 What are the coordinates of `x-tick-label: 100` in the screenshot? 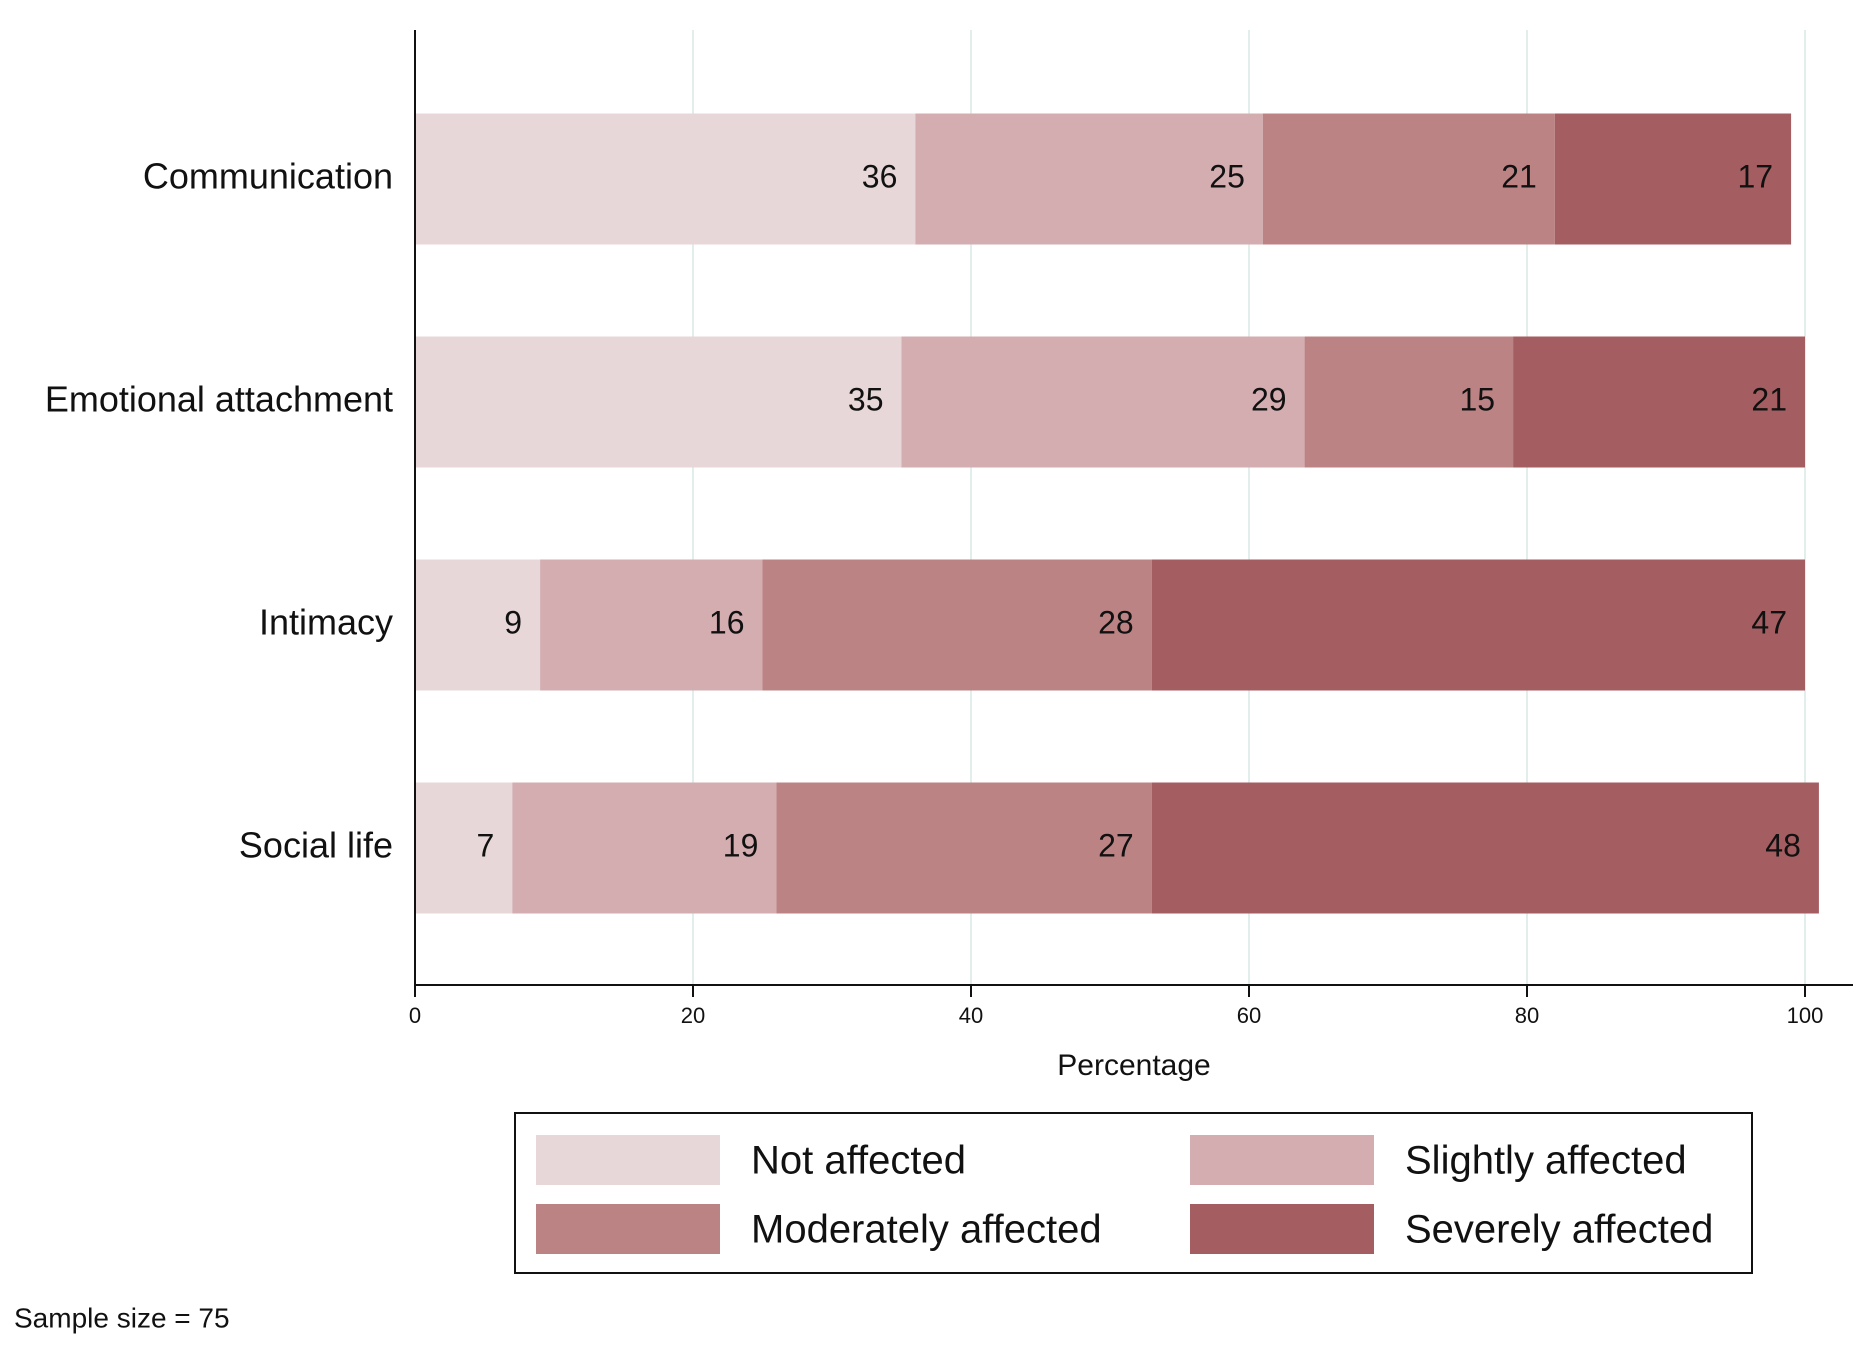 It's located at (1805, 1015).